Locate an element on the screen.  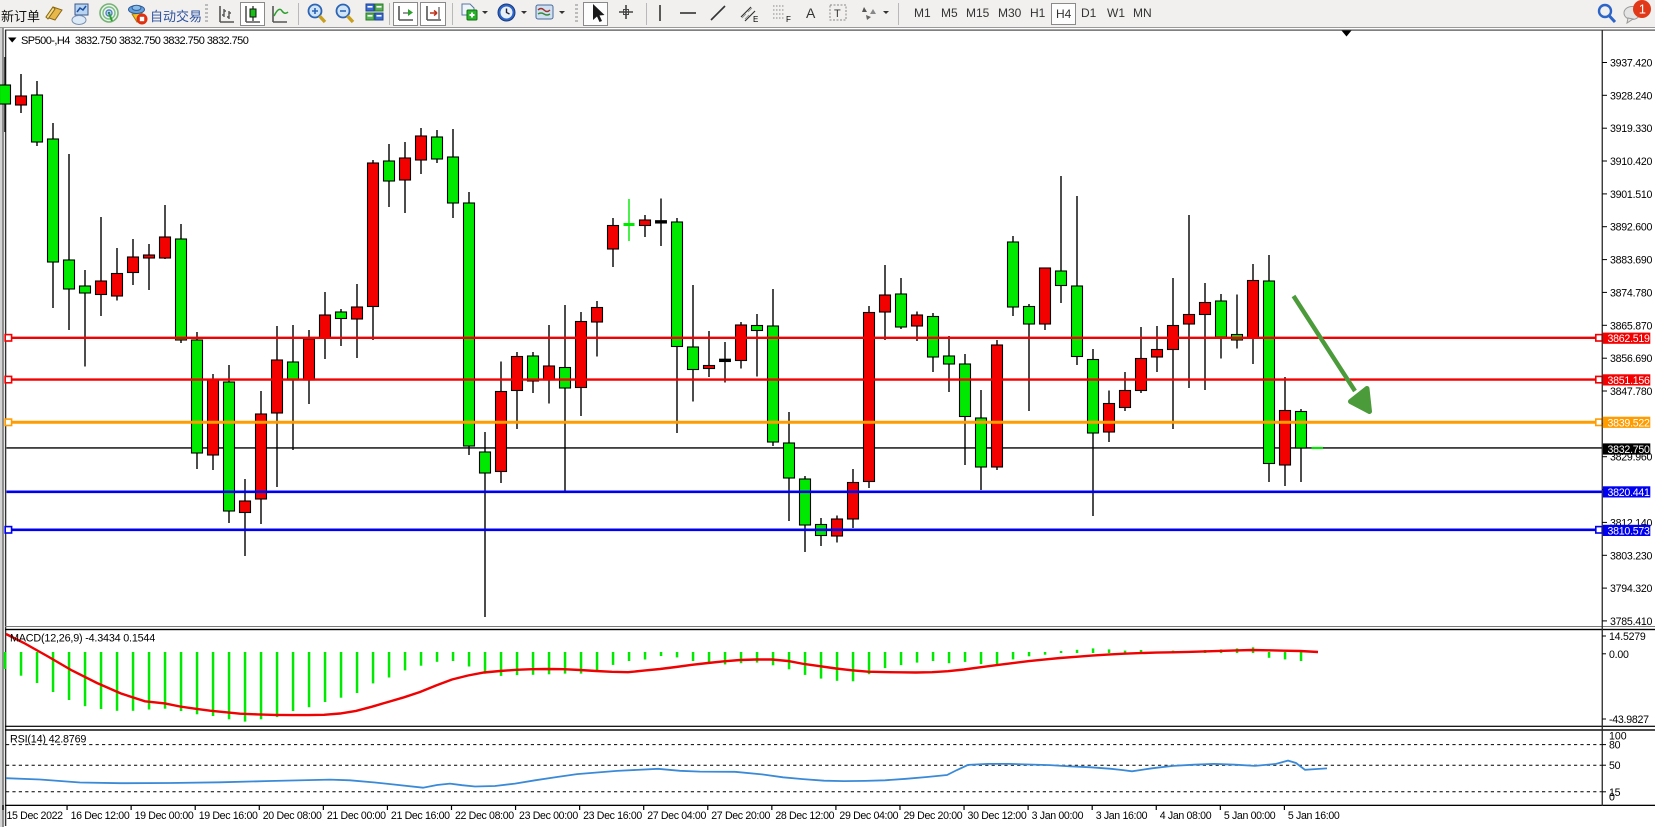
svg-text: 3847.780 is located at coordinates (1631, 392).